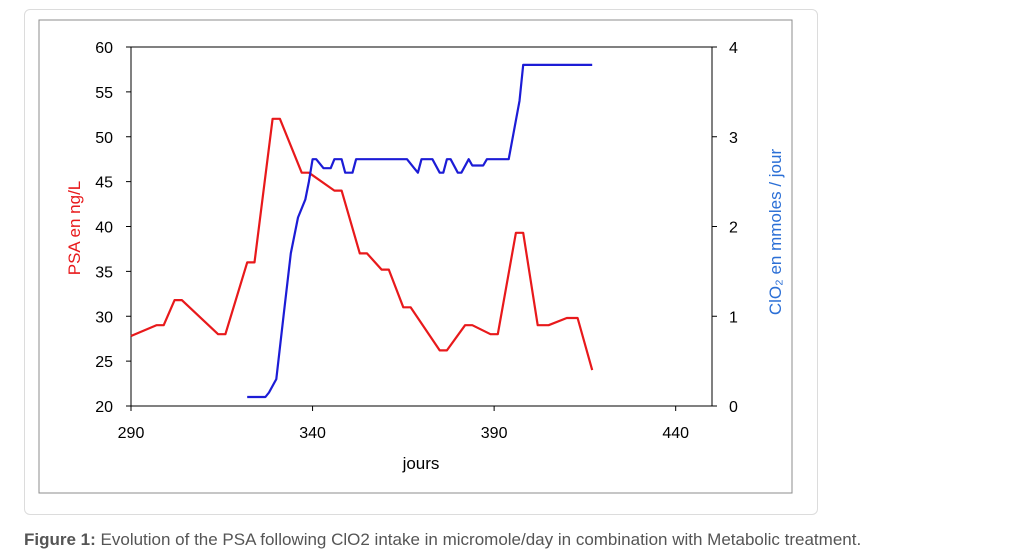 Image resolution: width=1032 pixels, height=557 pixels. I want to click on y-left-tick-label: 50, so click(104, 138).